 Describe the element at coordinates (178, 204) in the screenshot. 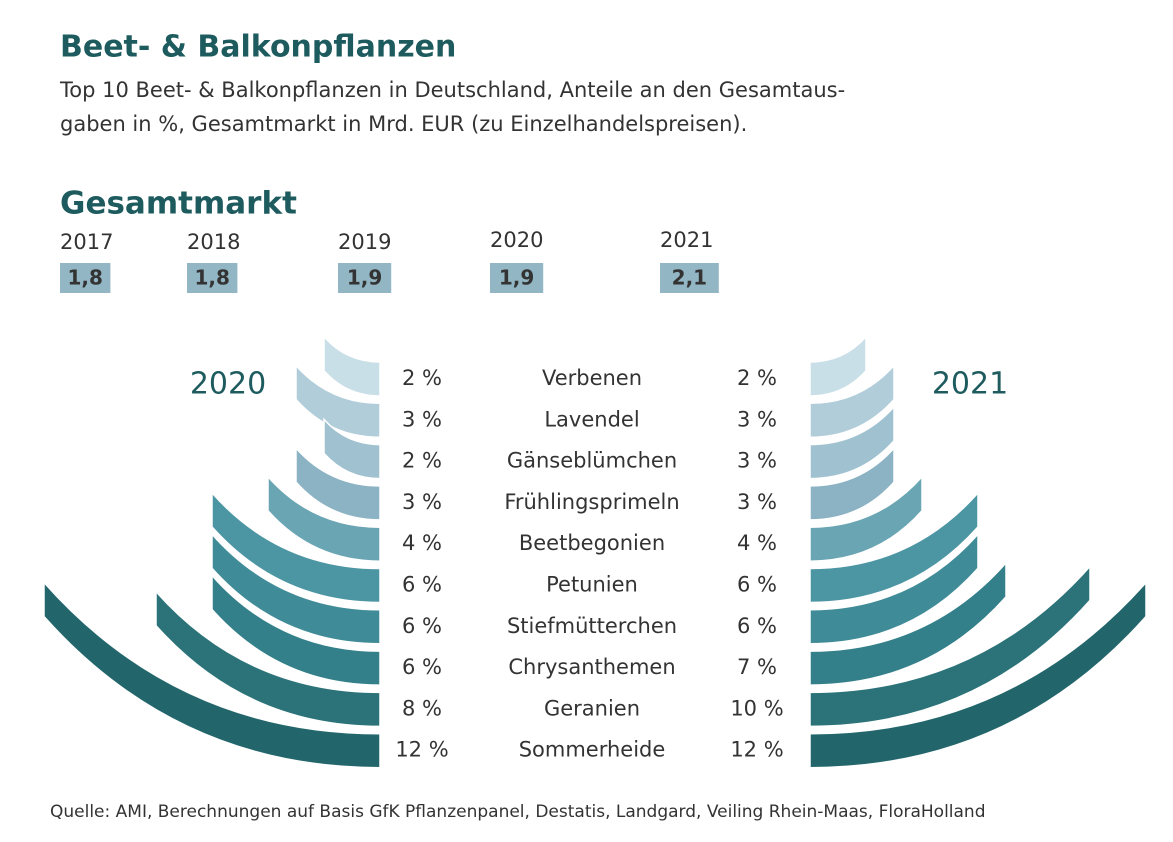

I see `section-title: Gesamtmarkt` at that location.